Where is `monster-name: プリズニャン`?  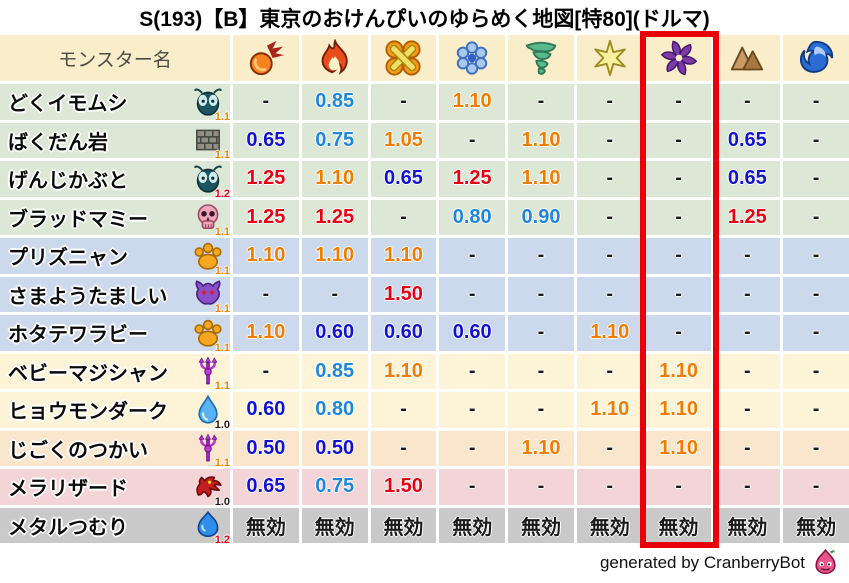 monster-name: プリズニャン is located at coordinates (68, 258).